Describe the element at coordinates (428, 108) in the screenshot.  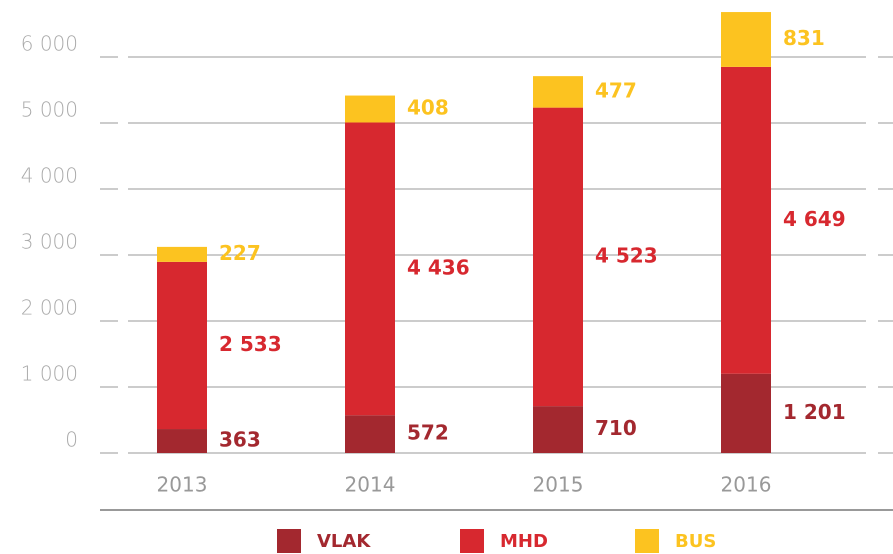
I see `value-label: 408` at that location.